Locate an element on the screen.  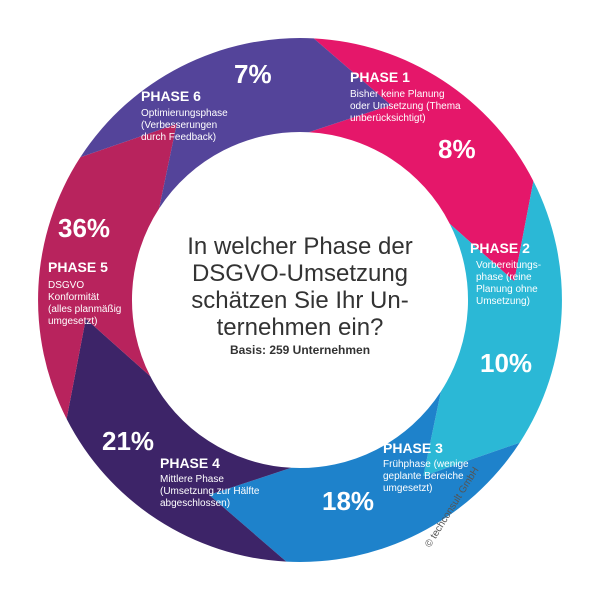
phase-4-description-line: abgeschlossen) is located at coordinates (195, 503).